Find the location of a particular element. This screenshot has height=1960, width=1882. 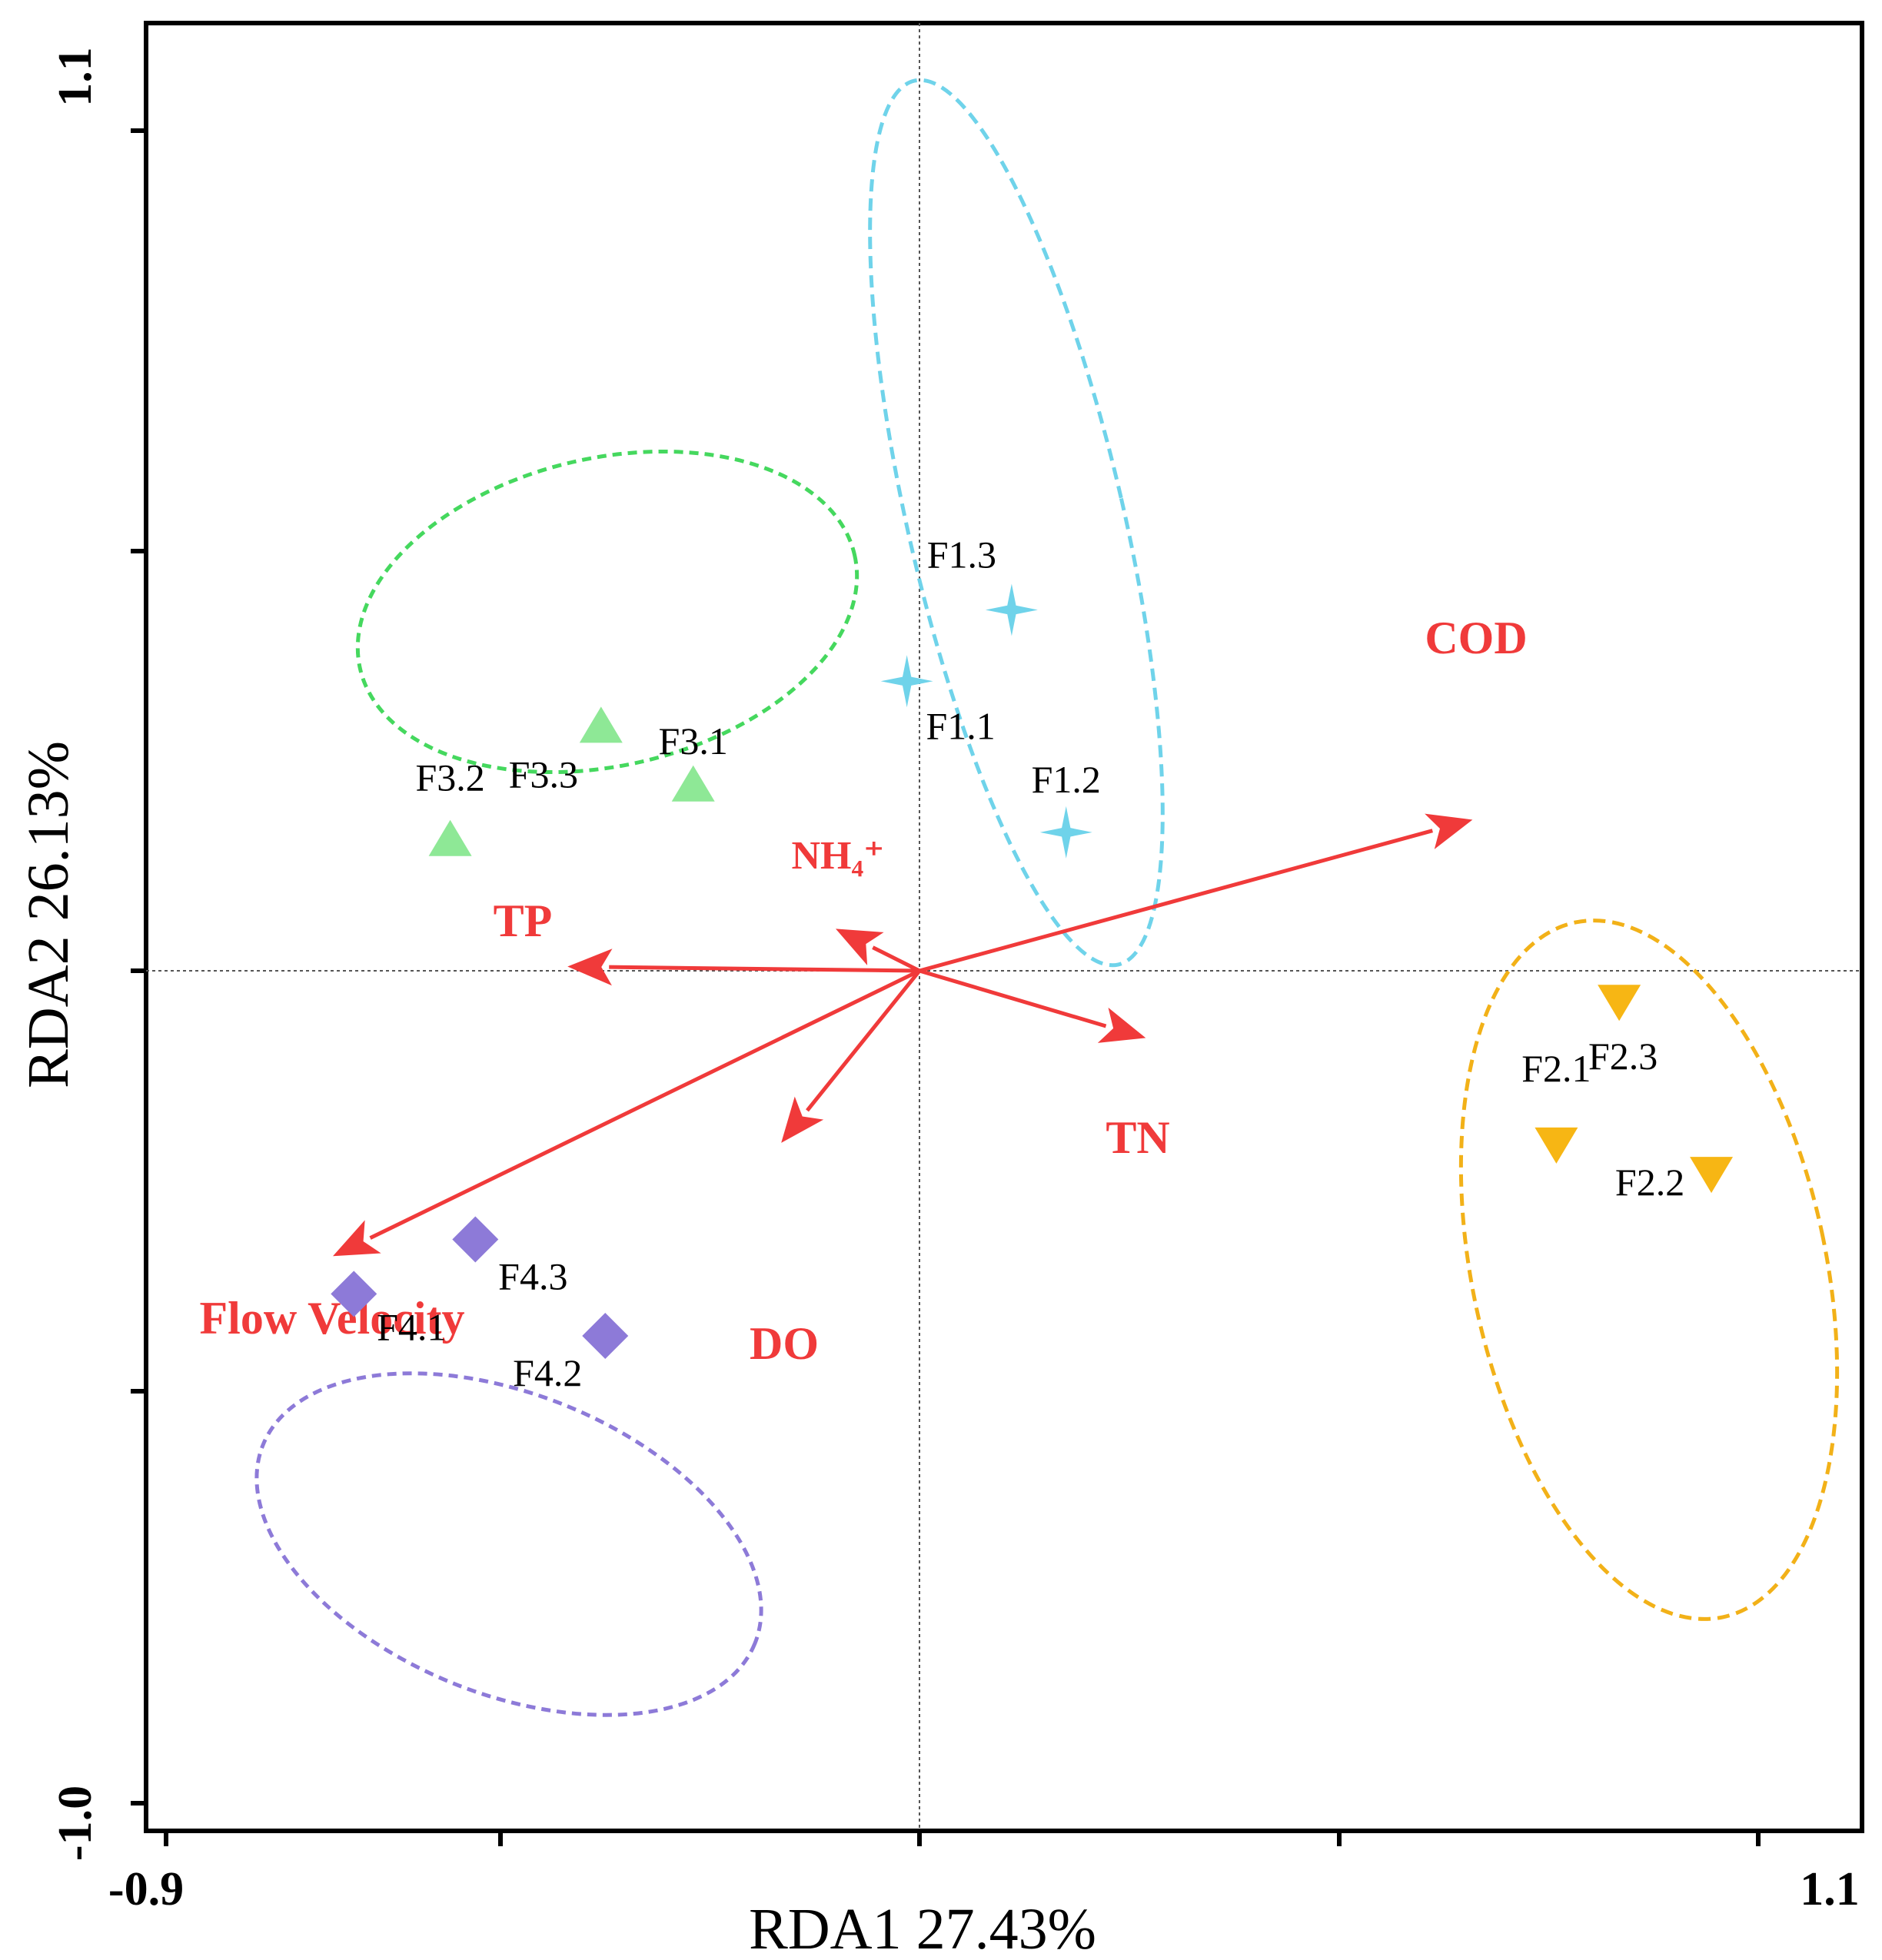

y-axis-ticks is located at coordinates (138, 967).